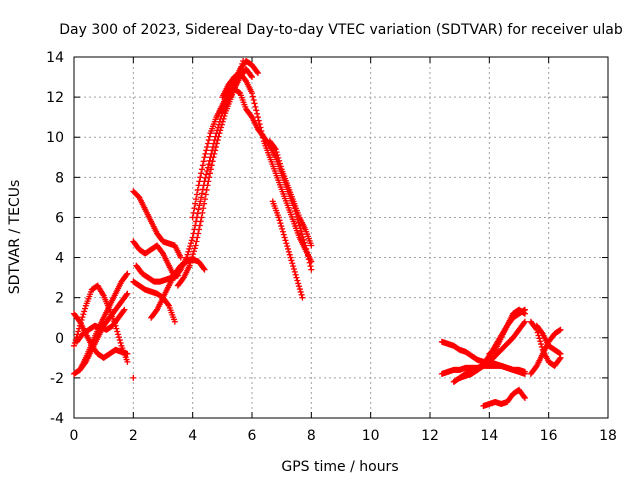 The image size is (640, 480). I want to click on x-tick-label: 6, so click(252, 436).